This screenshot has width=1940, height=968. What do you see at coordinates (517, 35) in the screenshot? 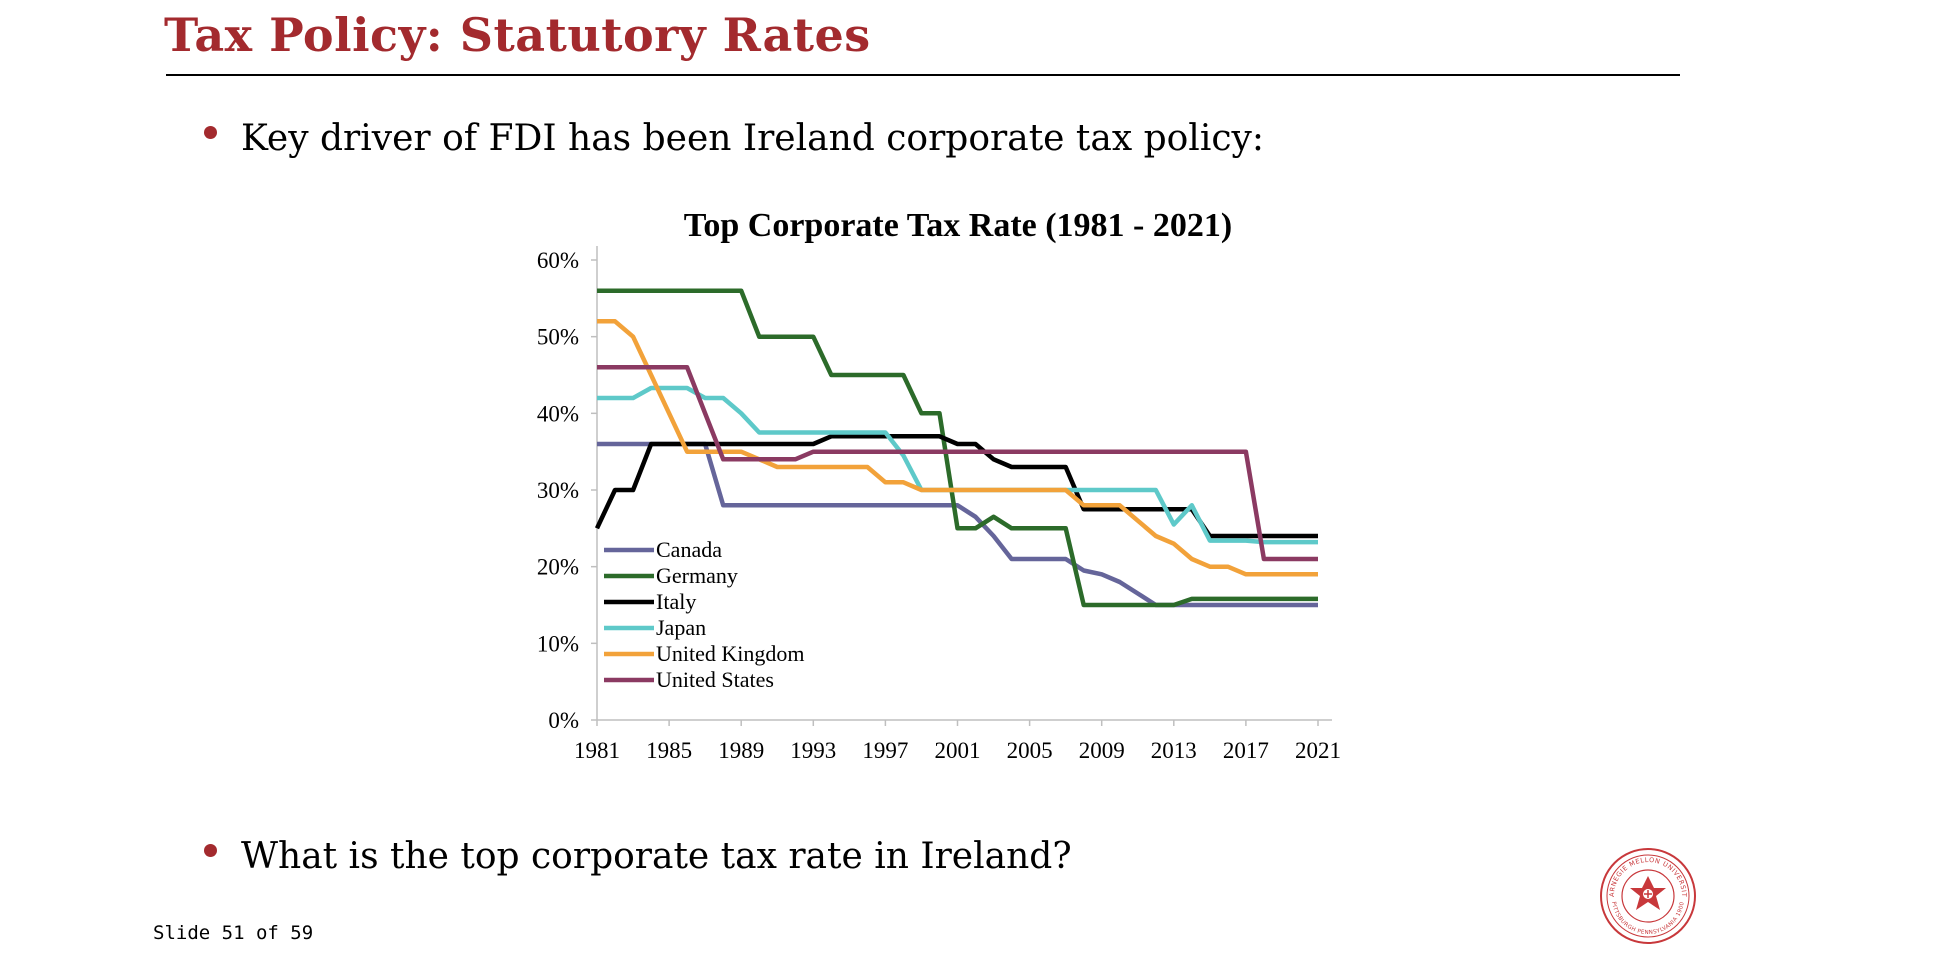
I see `slide-title: Tax Policy: Statutory Rates` at bounding box center [517, 35].